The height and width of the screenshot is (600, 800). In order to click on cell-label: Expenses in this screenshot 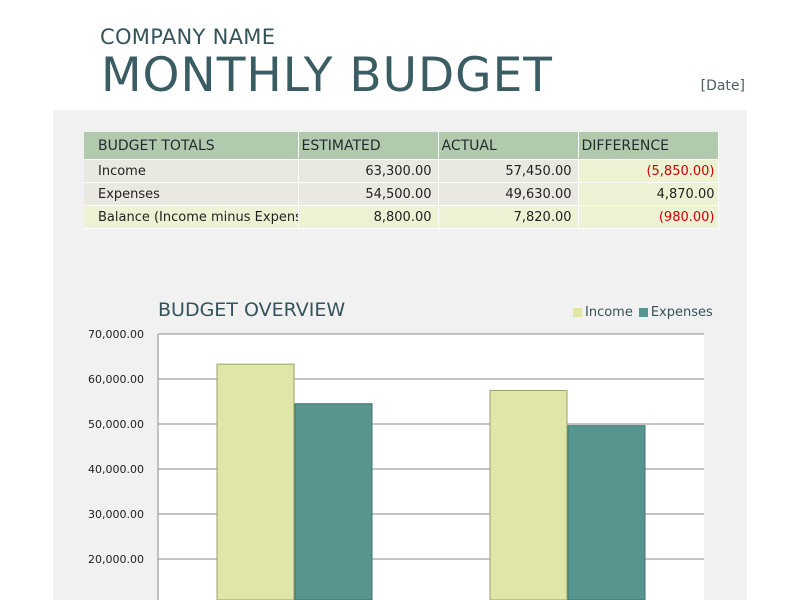, I will do `click(191, 194)`.